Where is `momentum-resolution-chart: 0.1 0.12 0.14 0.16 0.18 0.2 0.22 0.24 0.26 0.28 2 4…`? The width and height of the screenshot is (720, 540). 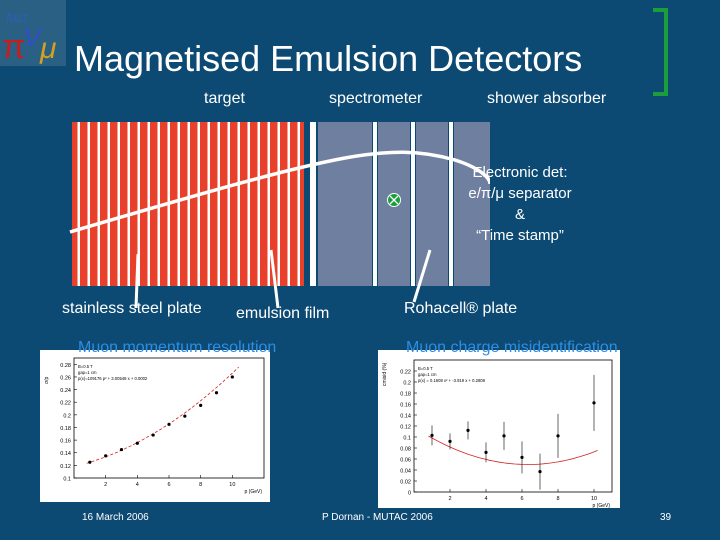 momentum-resolution-chart: 0.1 0.12 0.14 0.16 0.18 0.2 0.22 0.24 0.26 0.28 2 4… is located at coordinates (154, 426).